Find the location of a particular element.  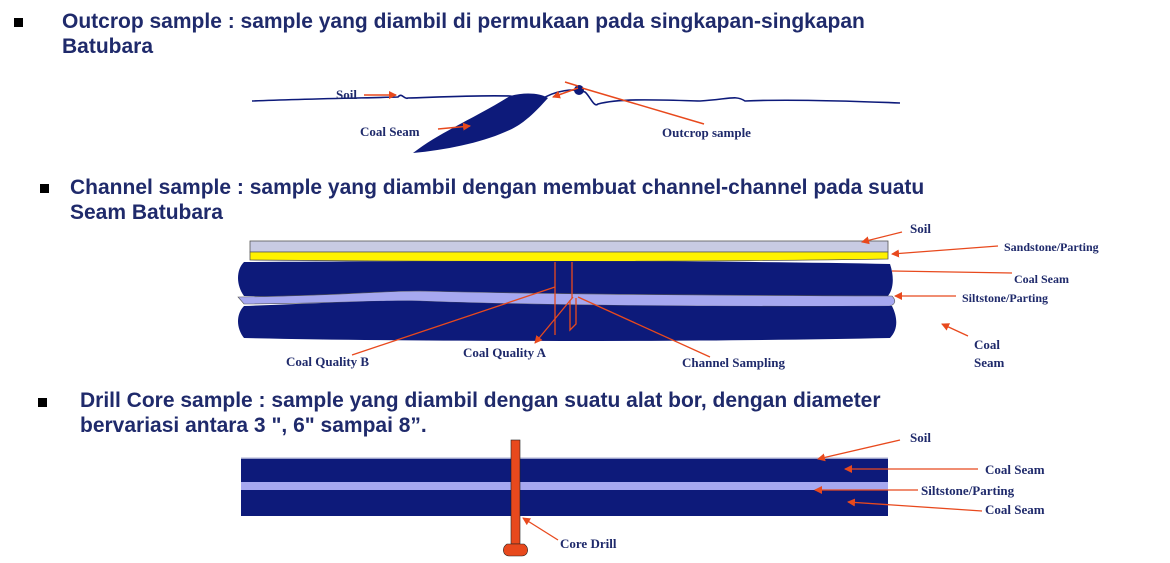

outcrop-heading-line2: Batubara is located at coordinates (108, 46).